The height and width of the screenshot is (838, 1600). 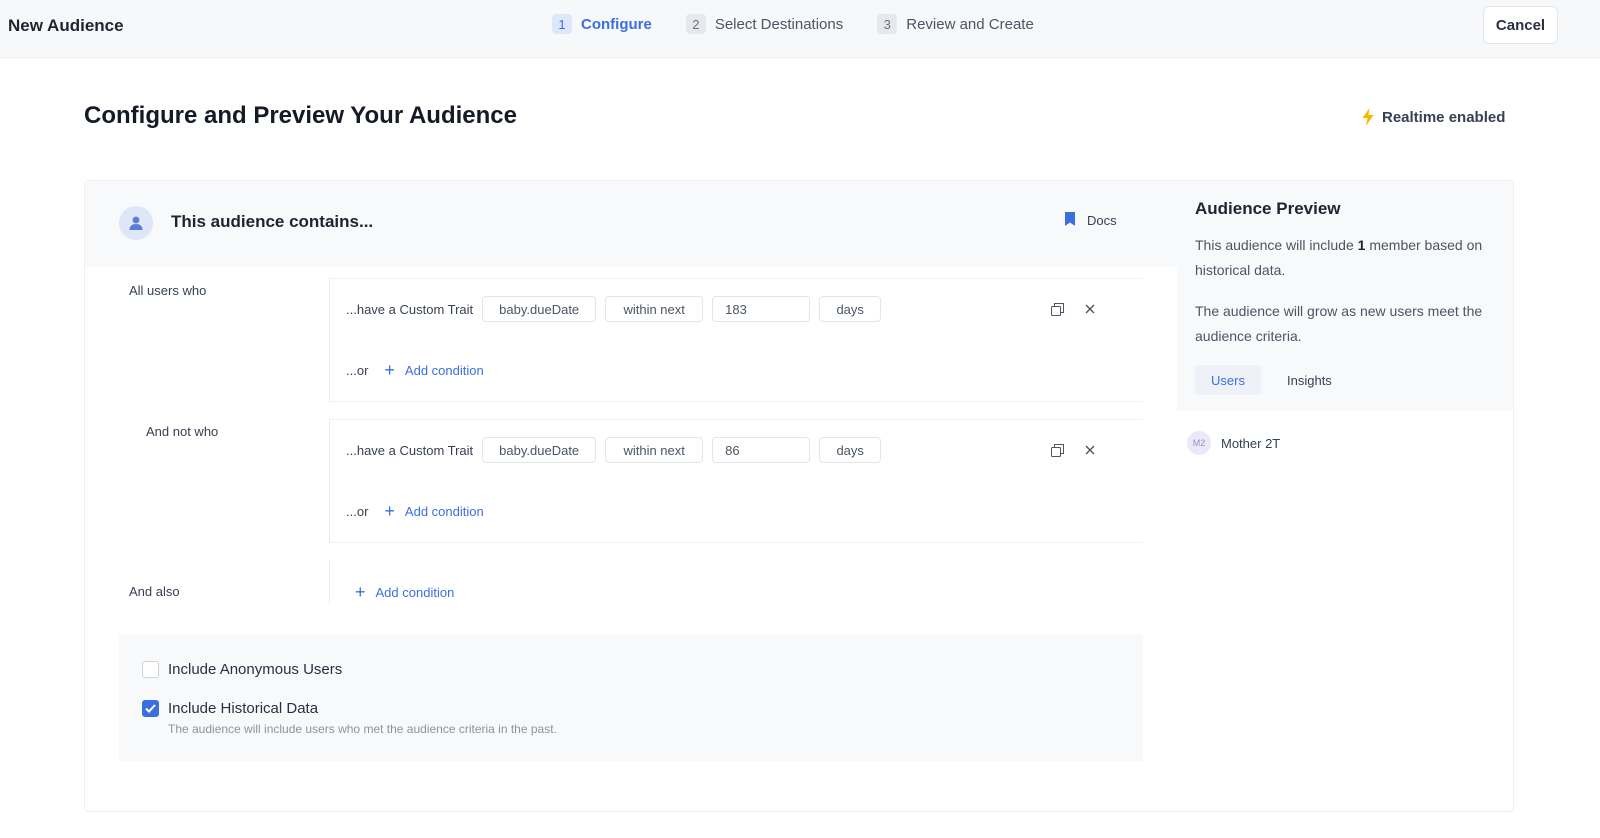 I want to click on realtime-label: Realtime enabled, so click(x=1444, y=117).